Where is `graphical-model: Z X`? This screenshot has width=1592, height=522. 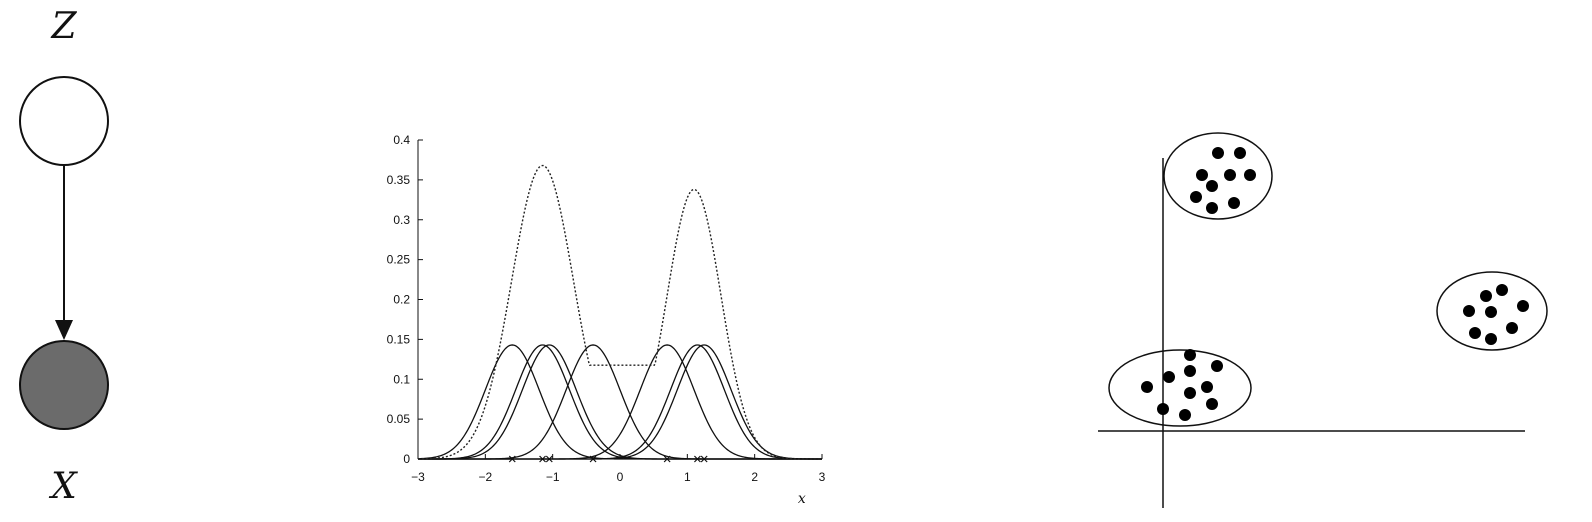
graphical-model: Z X is located at coordinates (64, 256).